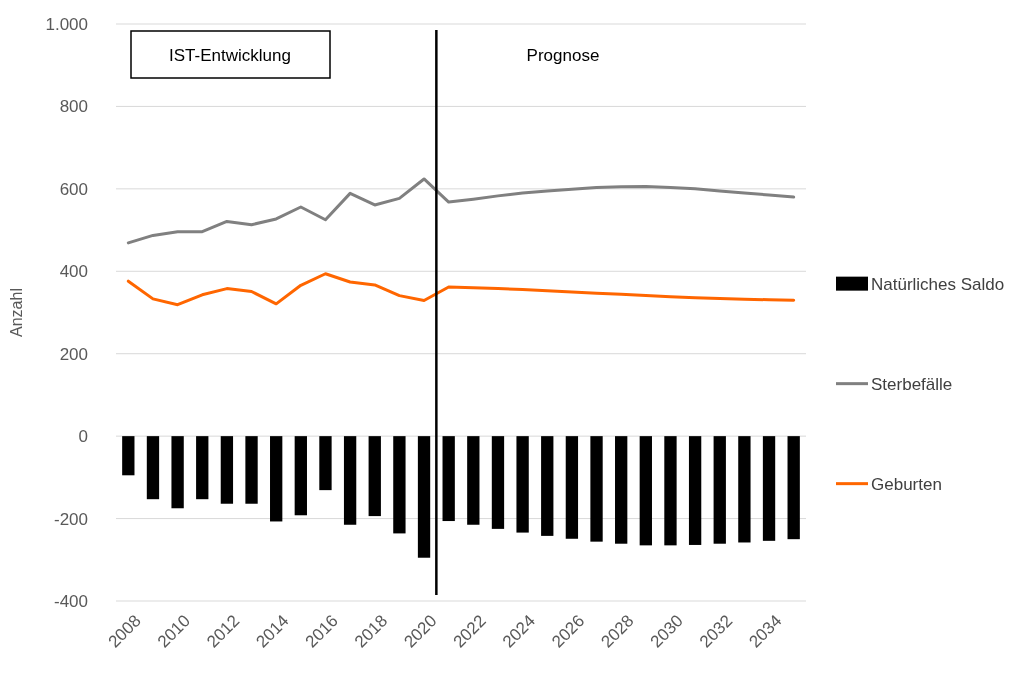 The height and width of the screenshot is (673, 1033). What do you see at coordinates (73, 107) in the screenshot?
I see `y-tick-label: 800` at bounding box center [73, 107].